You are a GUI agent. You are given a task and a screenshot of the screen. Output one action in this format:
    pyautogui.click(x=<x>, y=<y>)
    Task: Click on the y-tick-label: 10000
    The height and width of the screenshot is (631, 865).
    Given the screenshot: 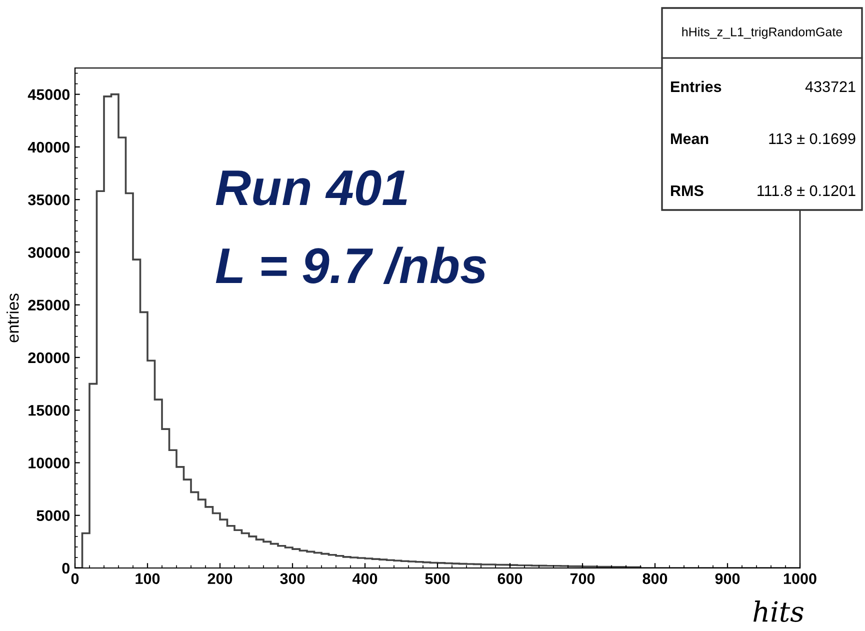 What is the action you would take?
    pyautogui.click(x=49, y=463)
    